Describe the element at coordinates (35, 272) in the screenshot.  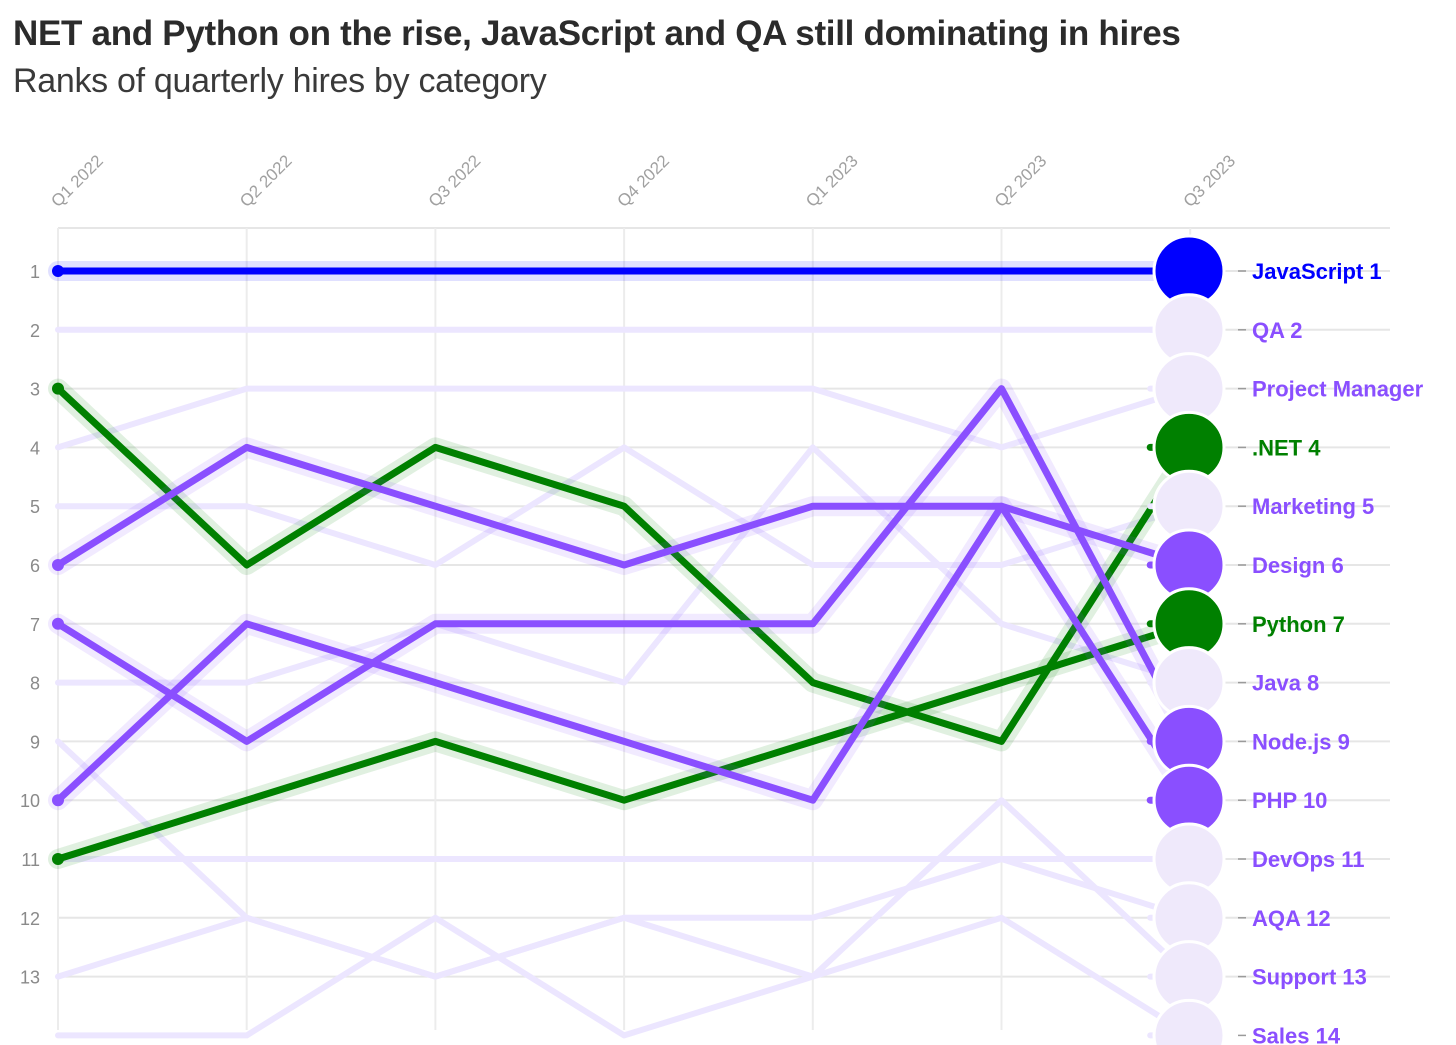
I see `y-tick-label: 1` at that location.